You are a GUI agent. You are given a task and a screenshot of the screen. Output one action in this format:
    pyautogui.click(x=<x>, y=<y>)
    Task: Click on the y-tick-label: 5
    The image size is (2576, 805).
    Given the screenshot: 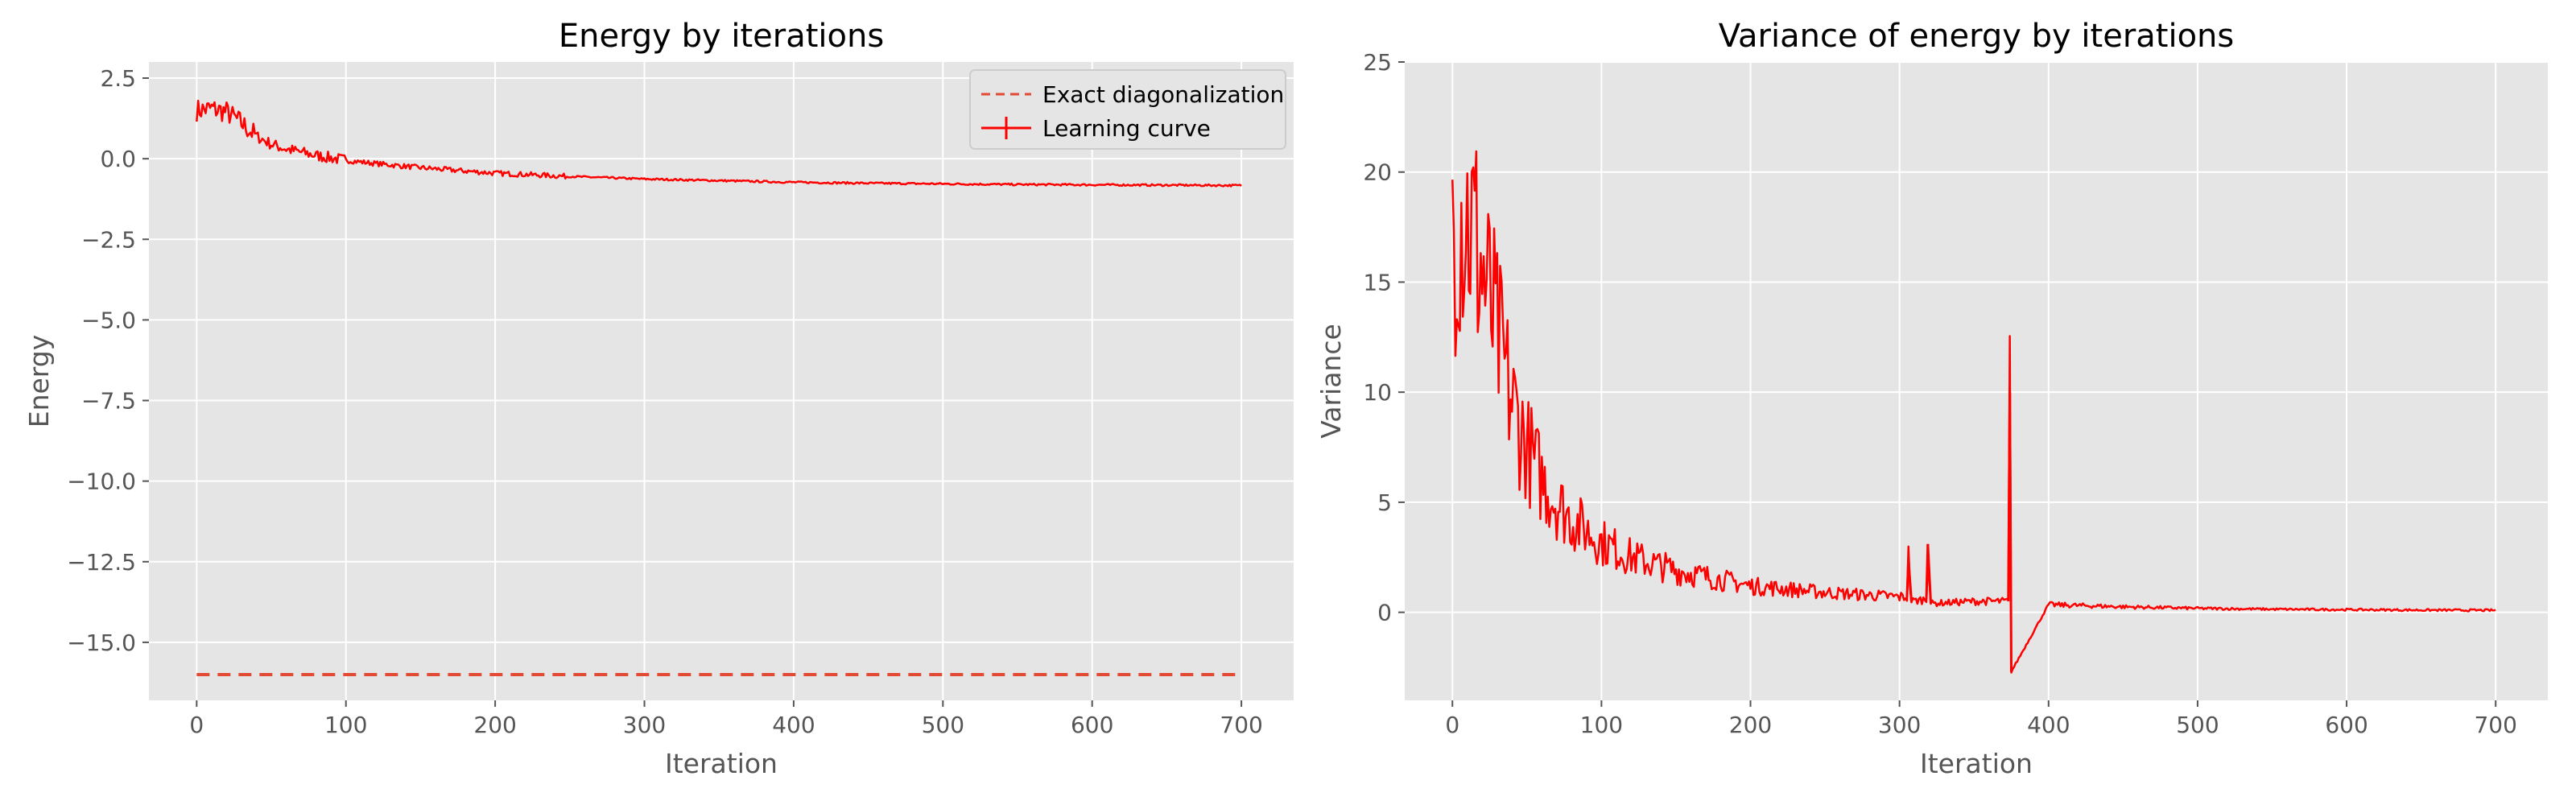 What is the action you would take?
    pyautogui.click(x=1384, y=503)
    